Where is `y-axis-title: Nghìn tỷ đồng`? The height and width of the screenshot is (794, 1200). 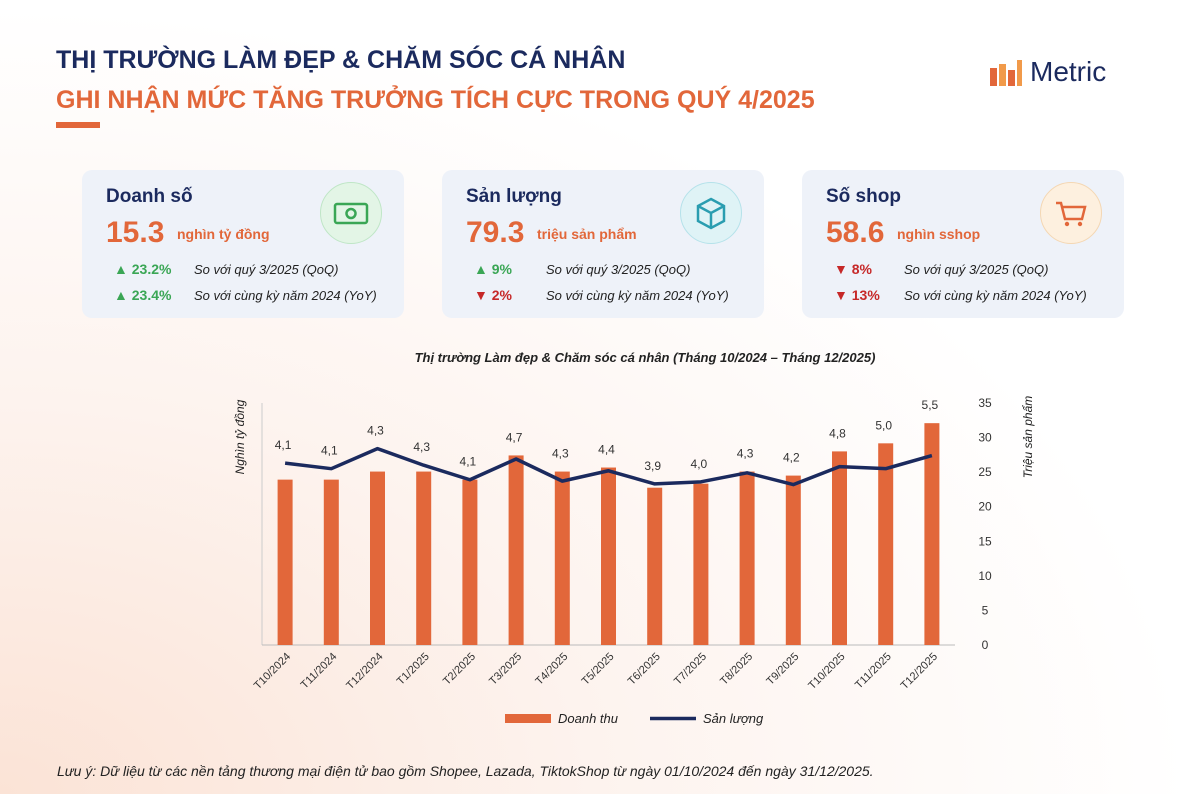
y-axis-title: Nghìn tỷ đồng is located at coordinates (240, 436).